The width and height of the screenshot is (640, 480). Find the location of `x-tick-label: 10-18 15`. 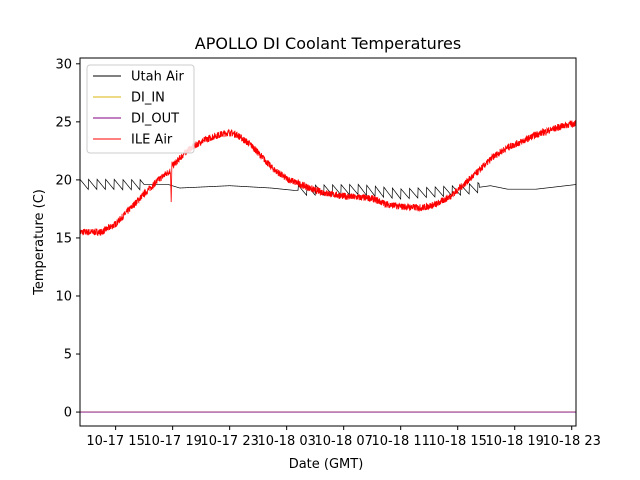

x-tick-label: 10-18 15 is located at coordinates (457, 441).